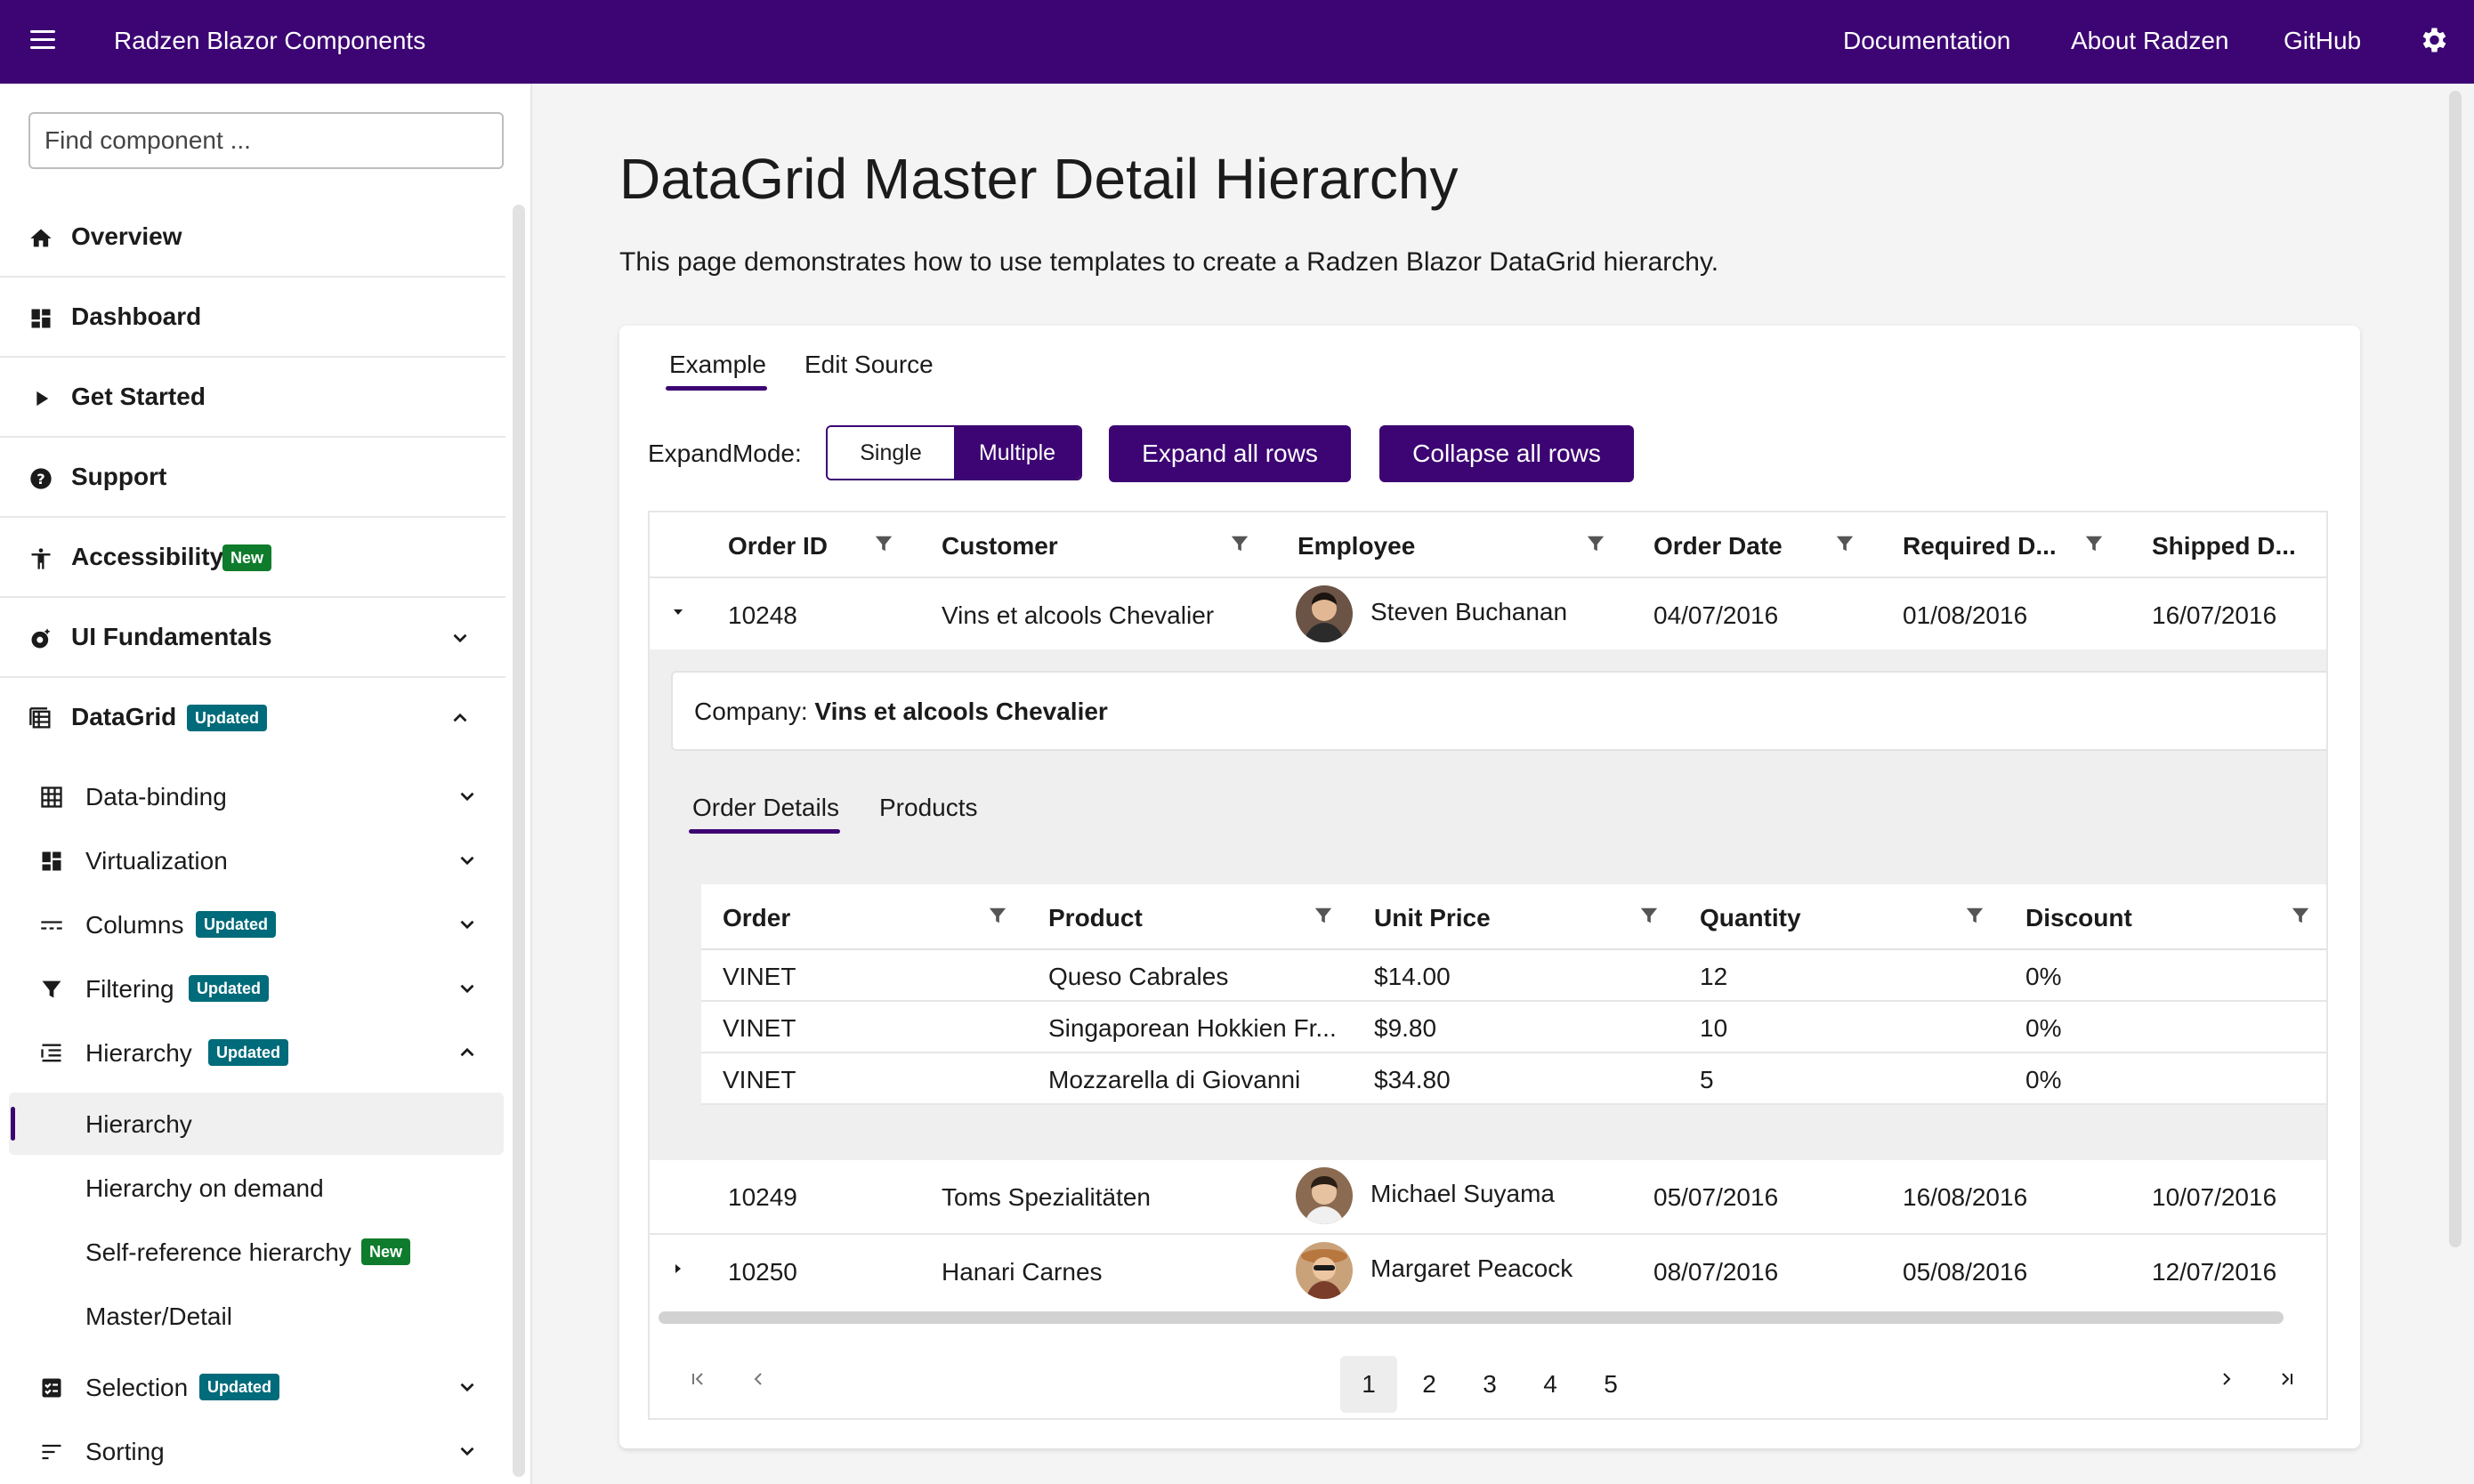  Describe the element at coordinates (1230, 453) in the screenshot. I see `expand-all-button: Expand all rows` at that location.